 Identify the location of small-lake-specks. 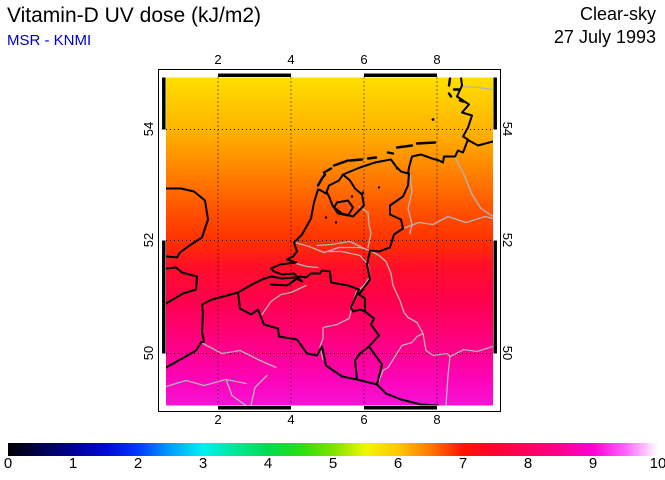
(361, 195).